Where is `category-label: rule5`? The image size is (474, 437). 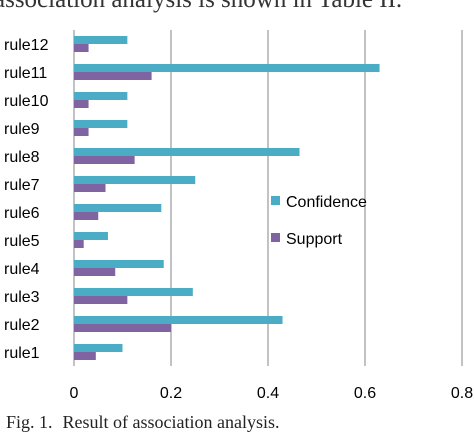
category-label: rule5 is located at coordinates (22, 241).